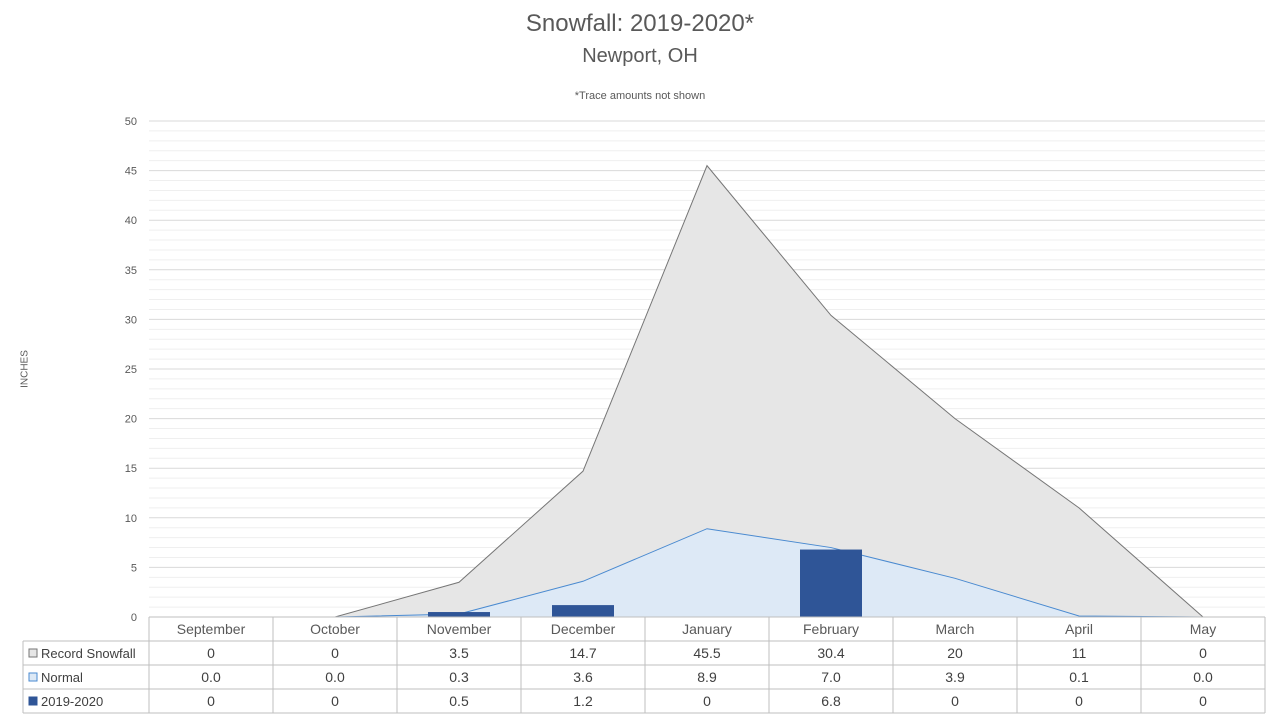 Image resolution: width=1280 pixels, height=720 pixels. What do you see at coordinates (335, 653) in the screenshot?
I see `data-label-record-snowfall-october: 0` at bounding box center [335, 653].